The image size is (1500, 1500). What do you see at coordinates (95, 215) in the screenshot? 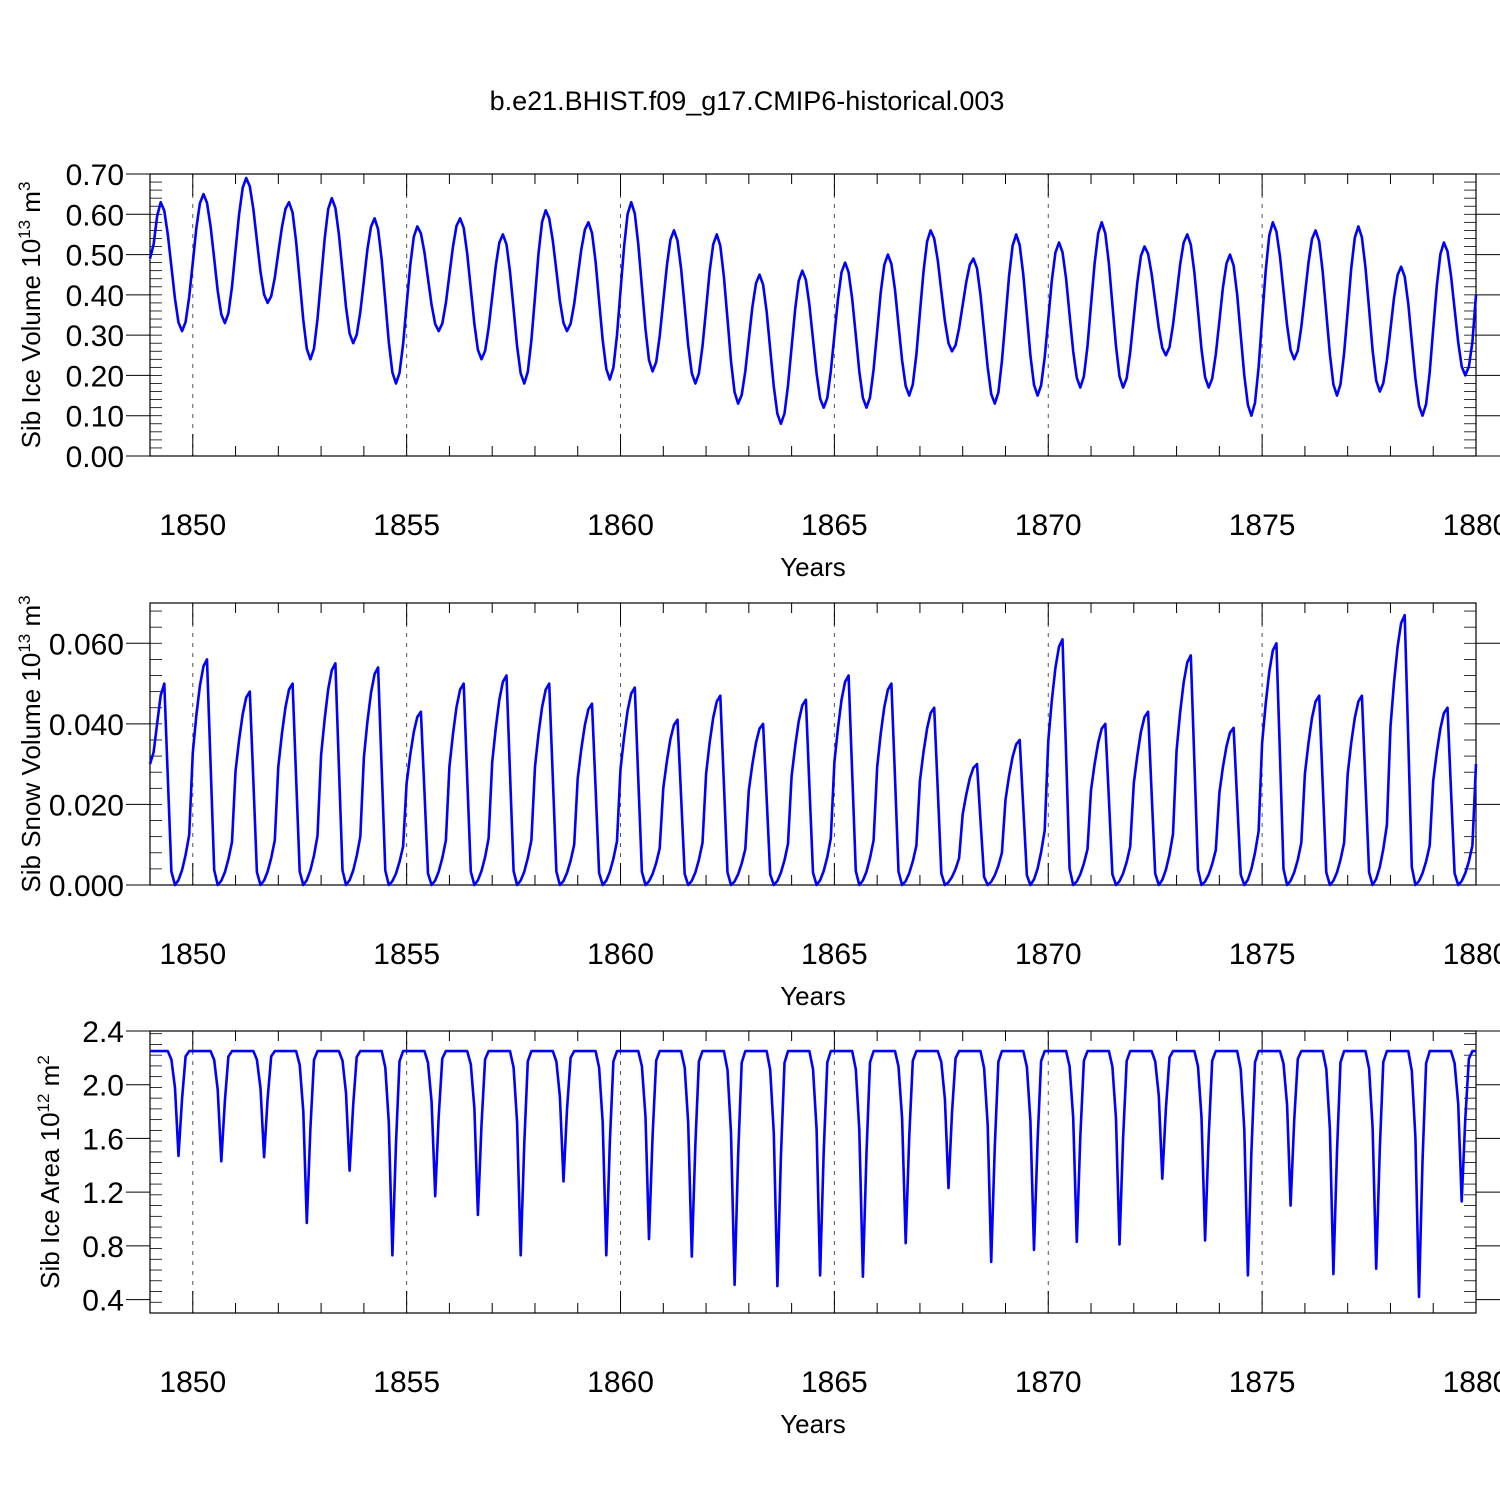
I see `y-tick-label: 0.60` at bounding box center [95, 215].